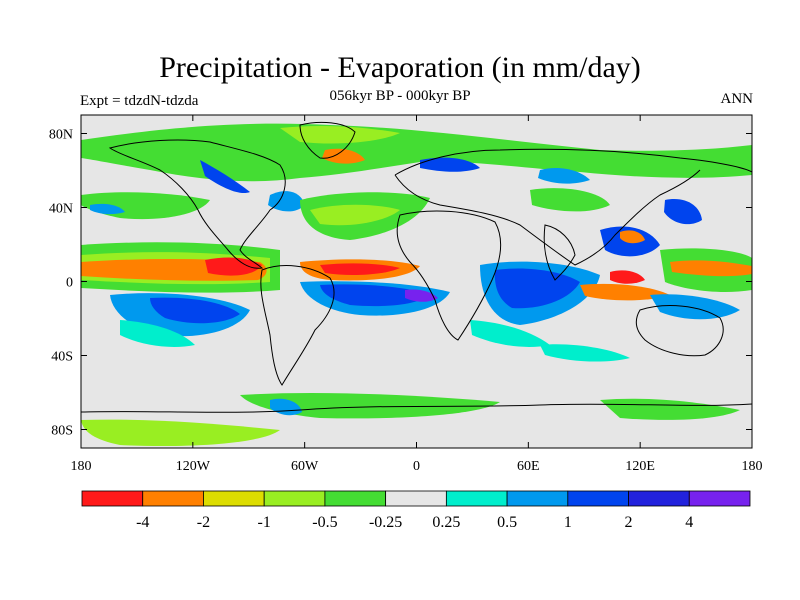 Image resolution: width=800 pixels, height=600 pixels. Describe the element at coordinates (324, 522) in the screenshot. I see `colorbar-label: -0.5` at that location.